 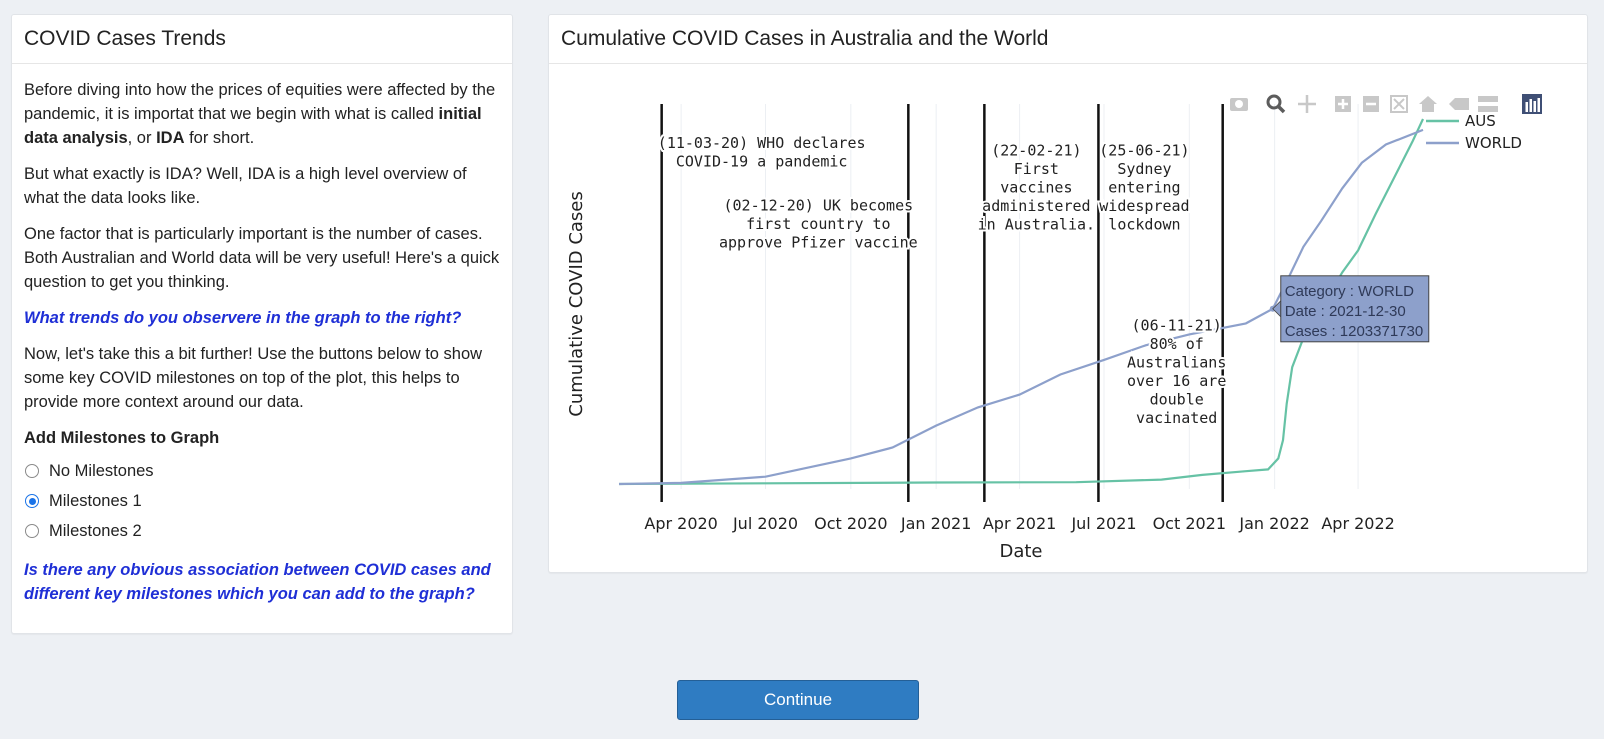 I want to click on milestone-label: (06-11-21), so click(x=1177, y=326).